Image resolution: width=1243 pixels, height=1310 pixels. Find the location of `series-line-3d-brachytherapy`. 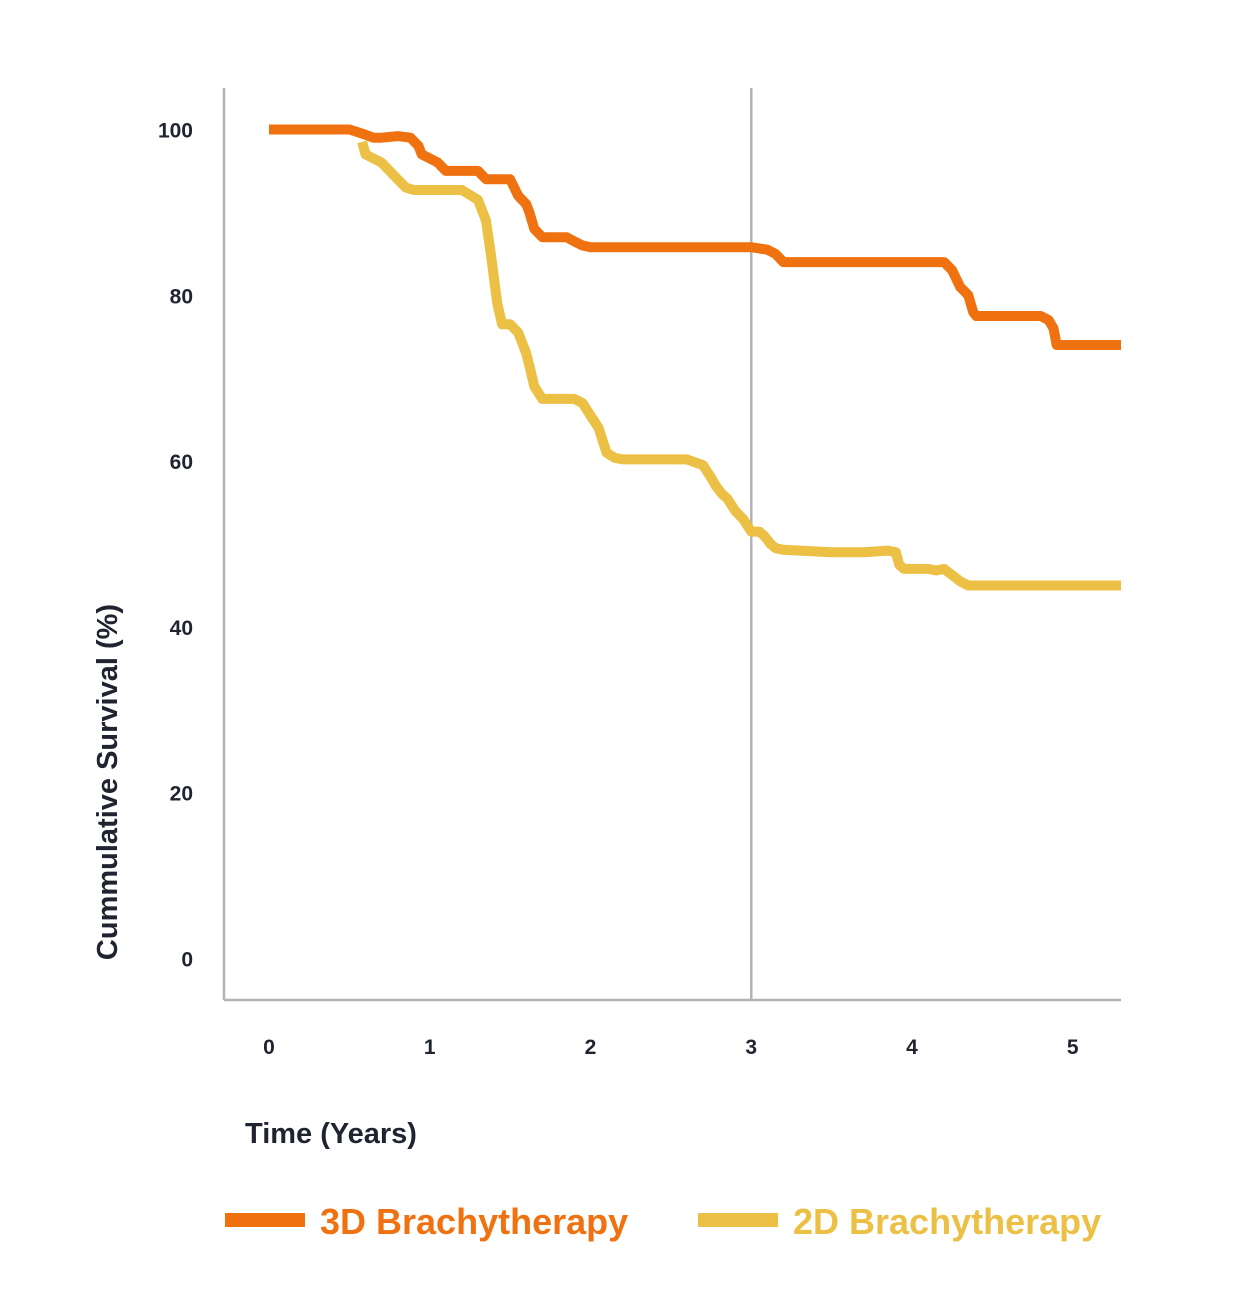

series-line-3d-brachytherapy is located at coordinates (695, 237).